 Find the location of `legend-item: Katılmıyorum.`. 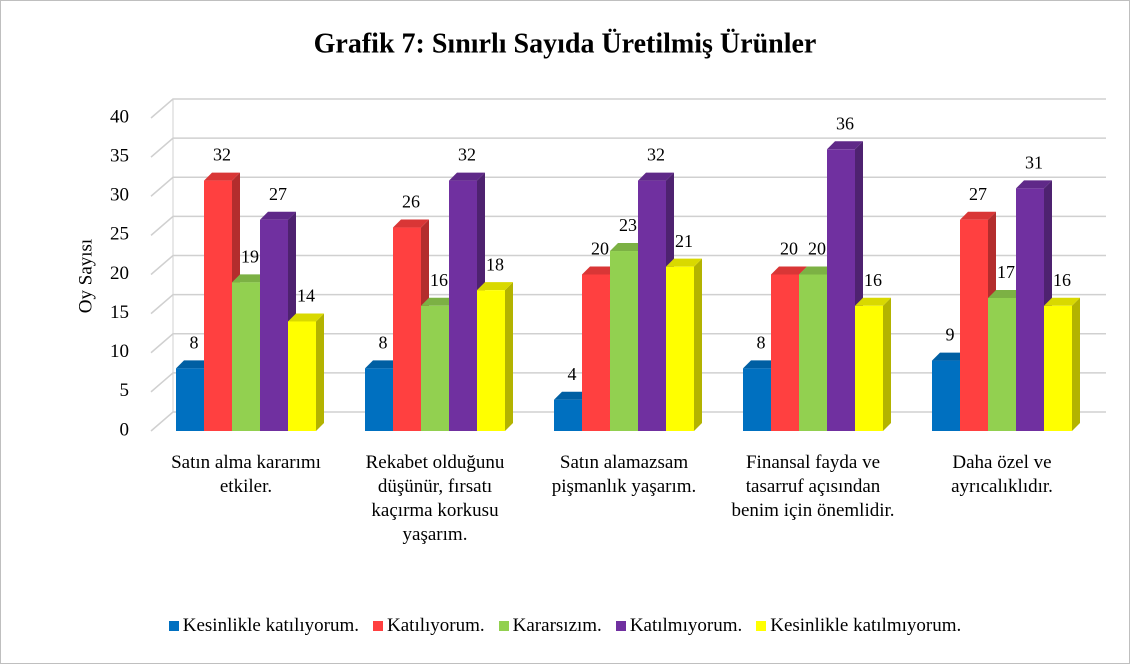

legend-item: Katılmıyorum. is located at coordinates (679, 626).